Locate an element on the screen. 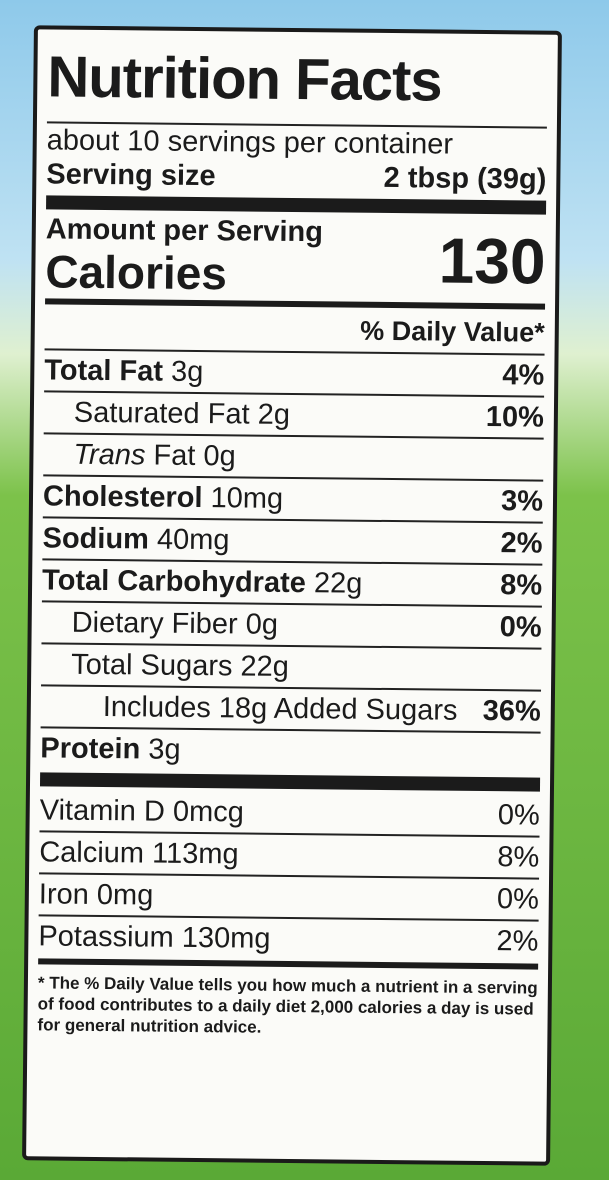 The height and width of the screenshot is (1180, 609). nutrient-amount: 10mg is located at coordinates (247, 498).